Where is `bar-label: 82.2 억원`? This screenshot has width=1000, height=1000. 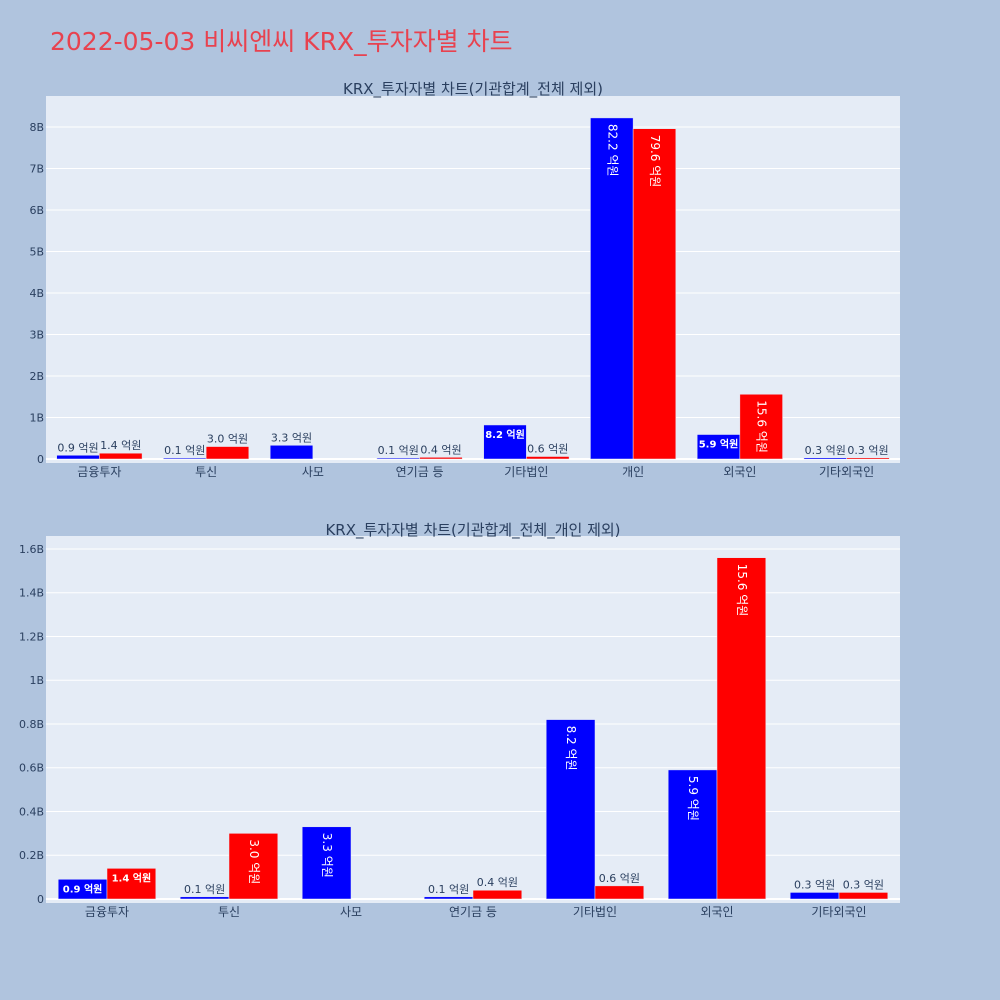
bar-label: 82.2 억원 is located at coordinates (612, 150).